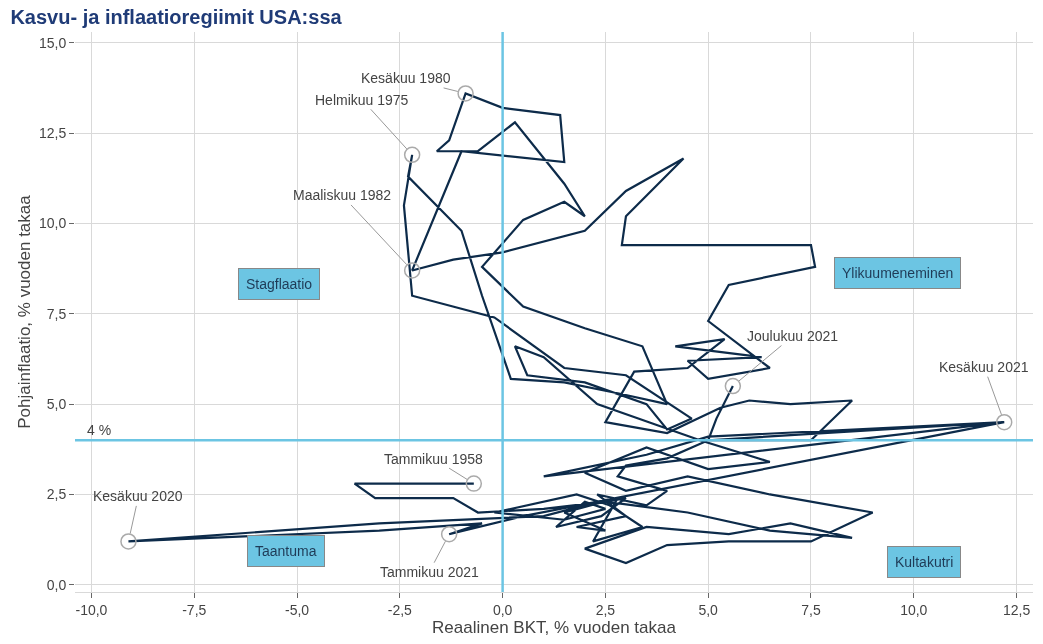 The width and height of the screenshot is (1043, 644). What do you see at coordinates (1016, 609) in the screenshot?
I see `x-tick-label: 12,5` at bounding box center [1016, 609].